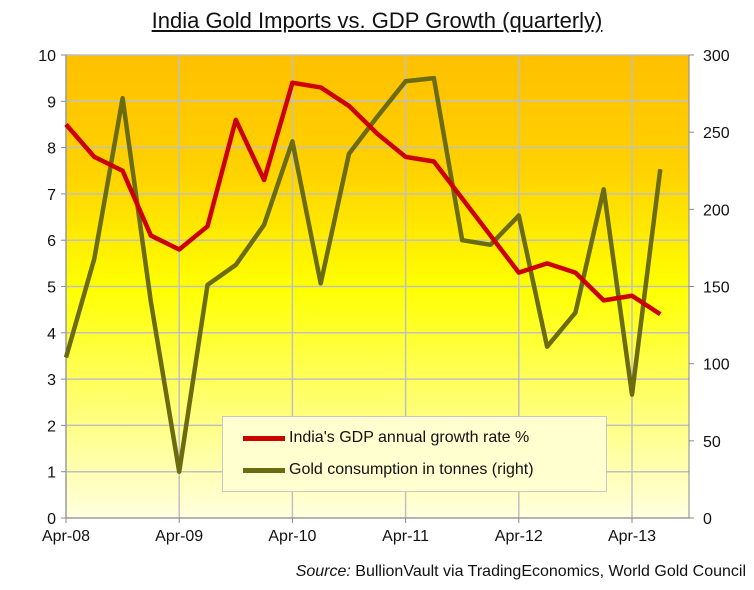 The image size is (754, 590). Describe the element at coordinates (51, 241) in the screenshot. I see `left-tick-label: 6` at that location.